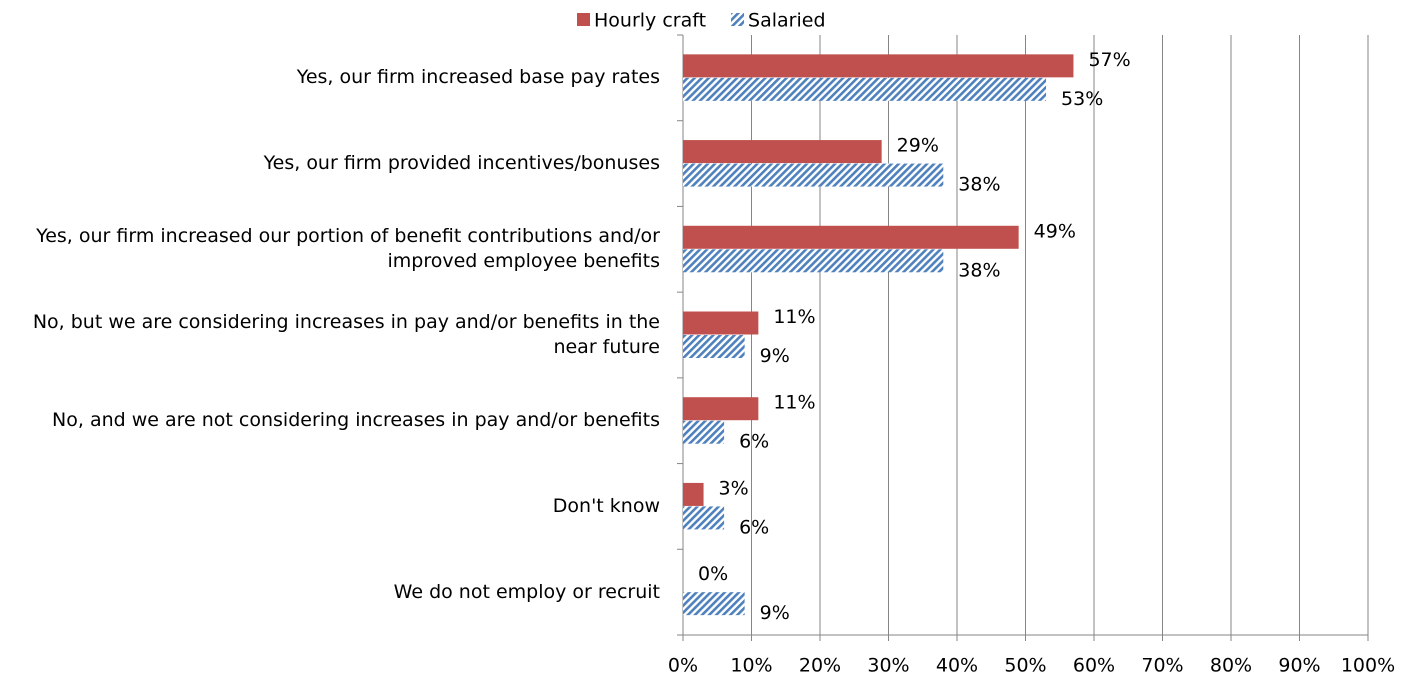 This screenshot has width=1417, height=683. Describe the element at coordinates (1025, 666) in the screenshot. I see `x-tick-label: 50%` at that location.